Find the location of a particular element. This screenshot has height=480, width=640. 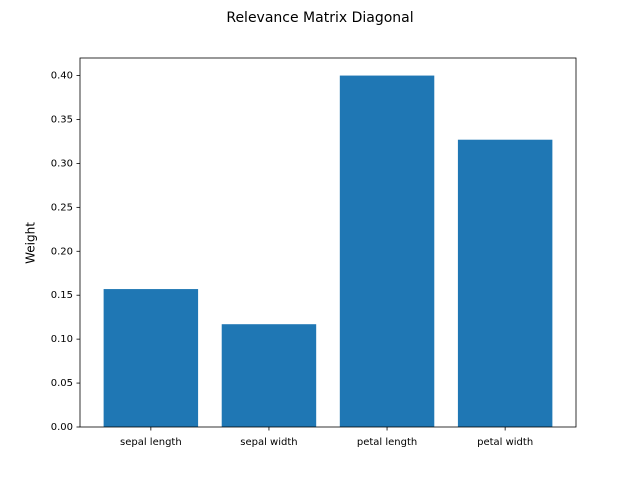

y-tick-label: 0.00 is located at coordinates (62, 427).